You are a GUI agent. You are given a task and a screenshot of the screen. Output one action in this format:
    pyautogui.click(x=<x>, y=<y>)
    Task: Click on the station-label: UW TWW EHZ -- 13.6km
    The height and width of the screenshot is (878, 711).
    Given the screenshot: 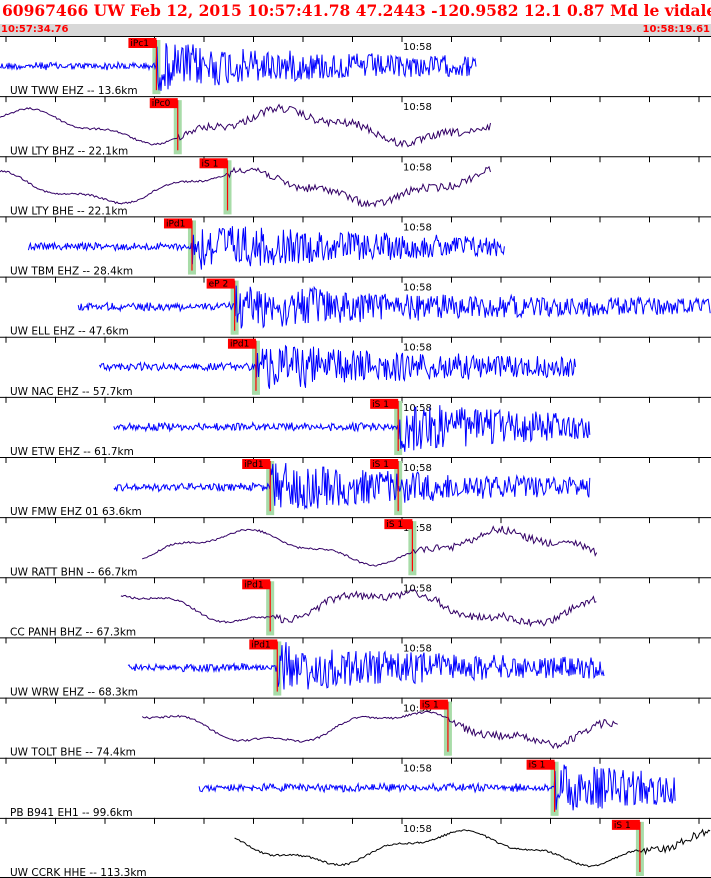 What is the action you would take?
    pyautogui.click(x=74, y=91)
    